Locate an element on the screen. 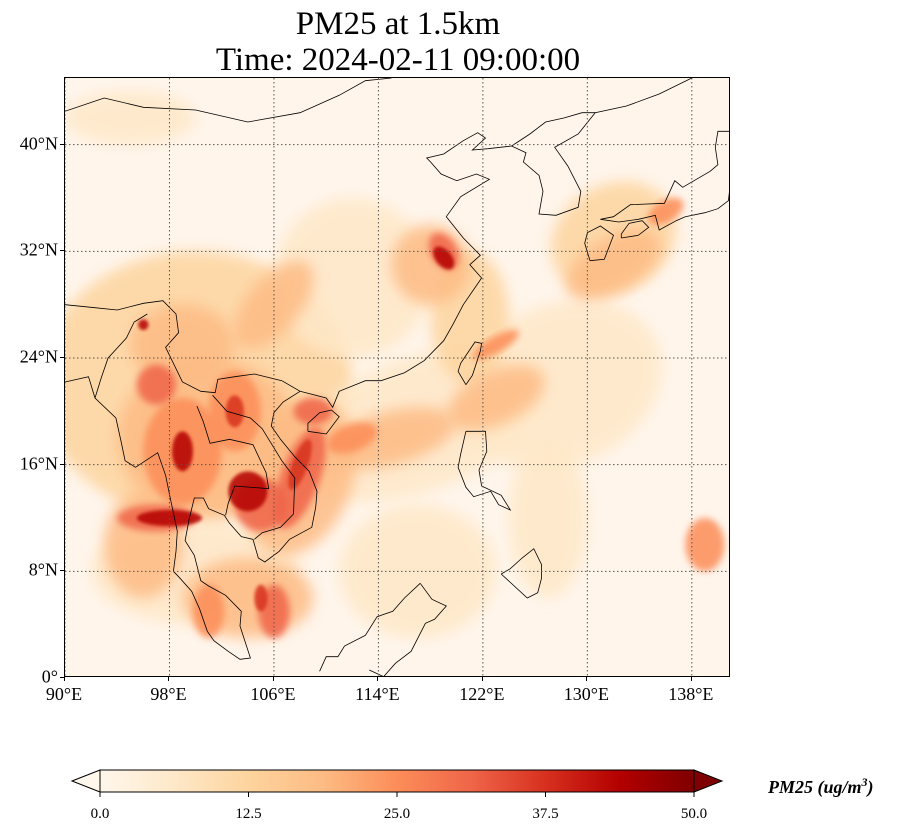  colorbar-label-close: ) is located at coordinates (870, 787).